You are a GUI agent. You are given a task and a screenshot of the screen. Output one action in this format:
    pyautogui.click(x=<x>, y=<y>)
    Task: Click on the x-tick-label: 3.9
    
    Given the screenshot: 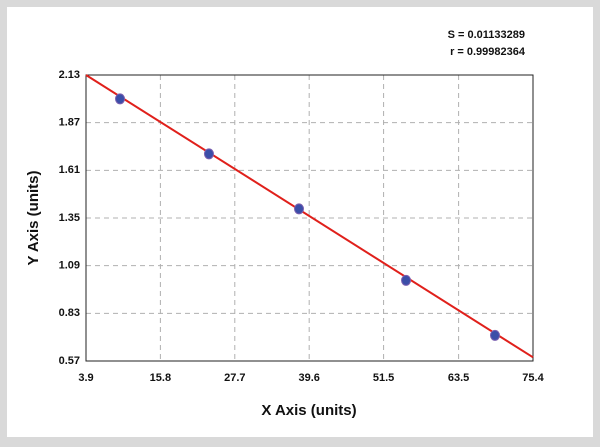 What is the action you would take?
    pyautogui.click(x=85, y=378)
    